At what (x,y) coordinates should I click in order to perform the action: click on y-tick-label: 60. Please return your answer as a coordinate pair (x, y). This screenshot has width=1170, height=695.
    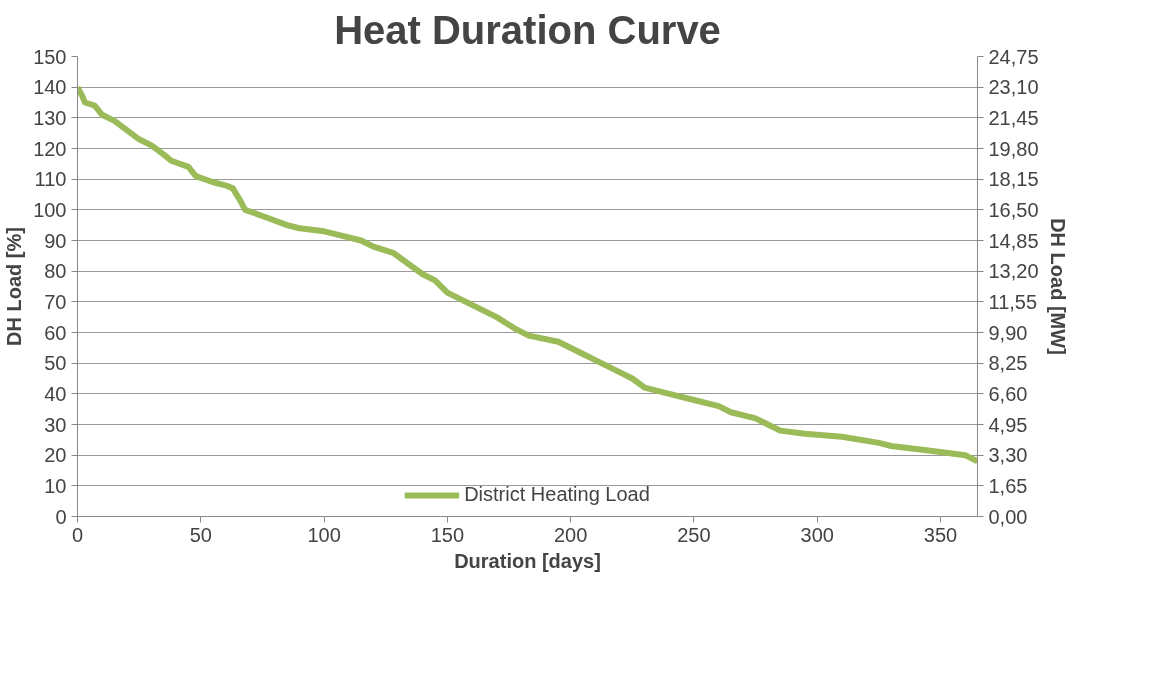
    Looking at the image, I should click on (55, 332).